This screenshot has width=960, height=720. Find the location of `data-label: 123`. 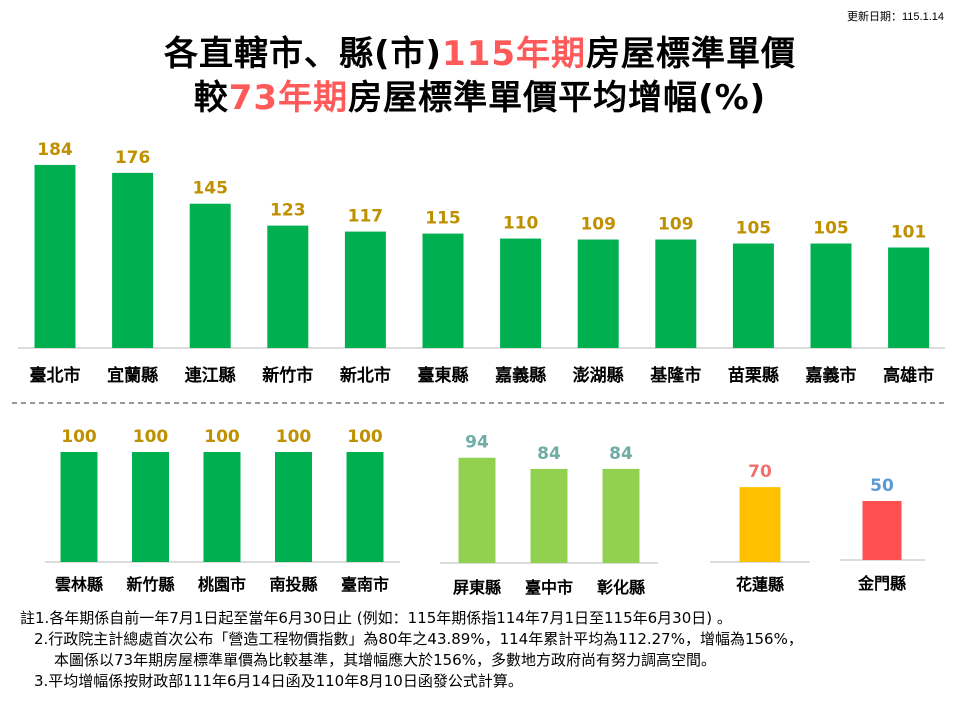

data-label: 123 is located at coordinates (288, 211).